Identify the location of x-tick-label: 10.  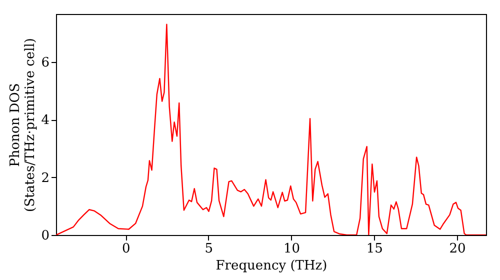
(292, 249).